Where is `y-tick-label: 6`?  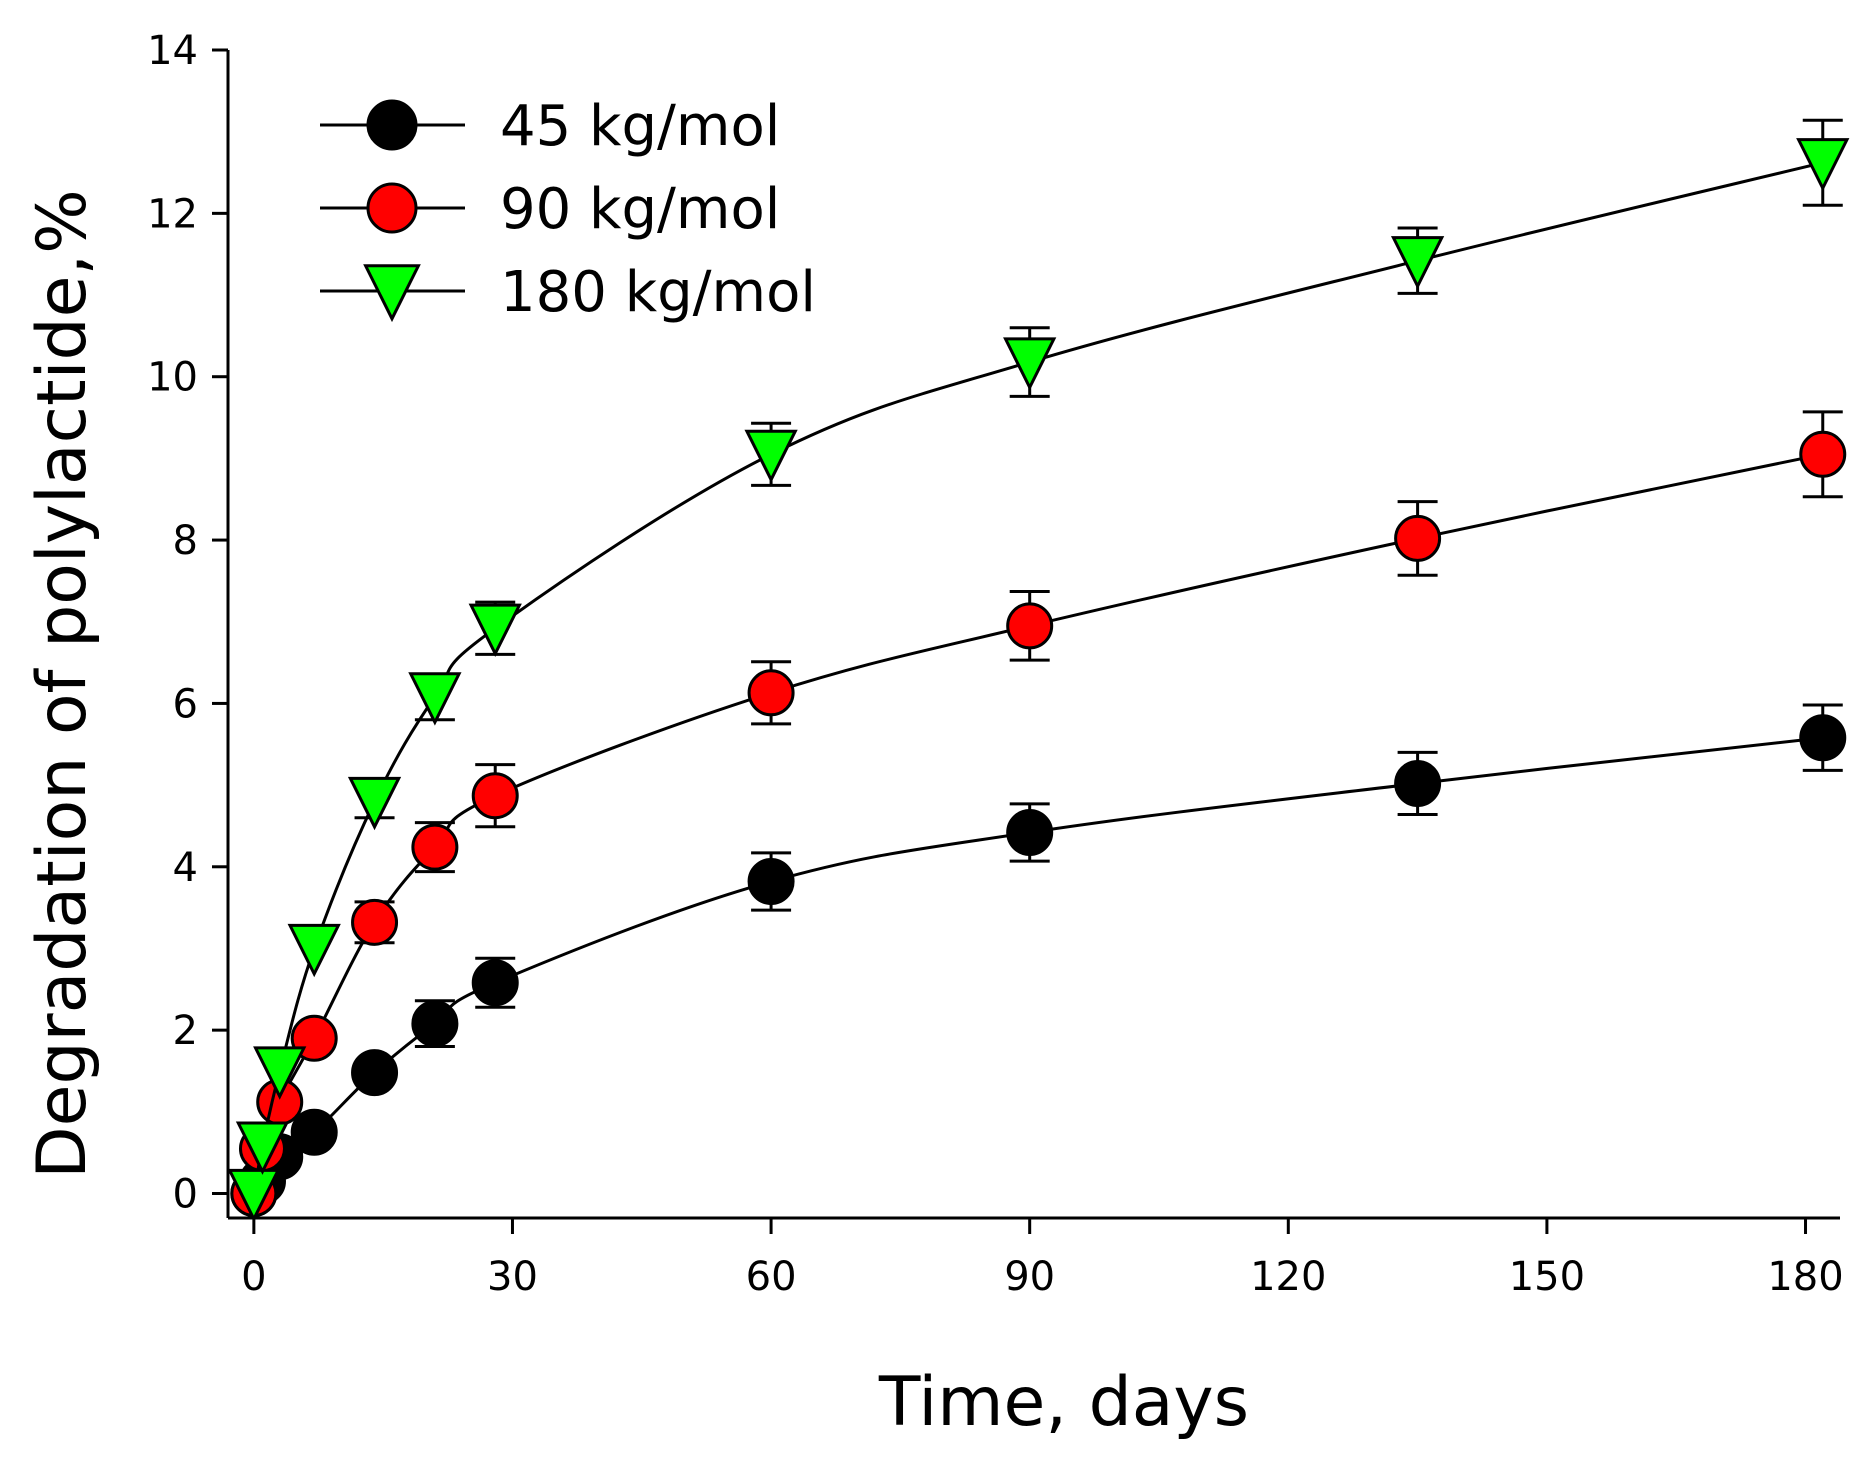
y-tick-label: 6 is located at coordinates (185, 704).